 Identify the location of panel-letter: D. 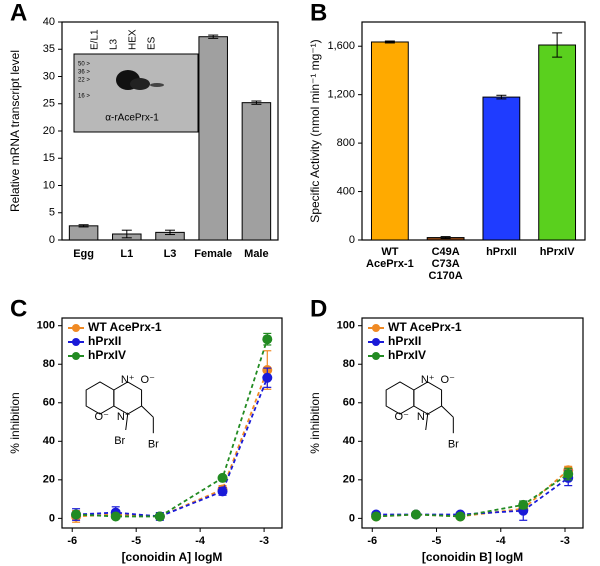
(318, 308).